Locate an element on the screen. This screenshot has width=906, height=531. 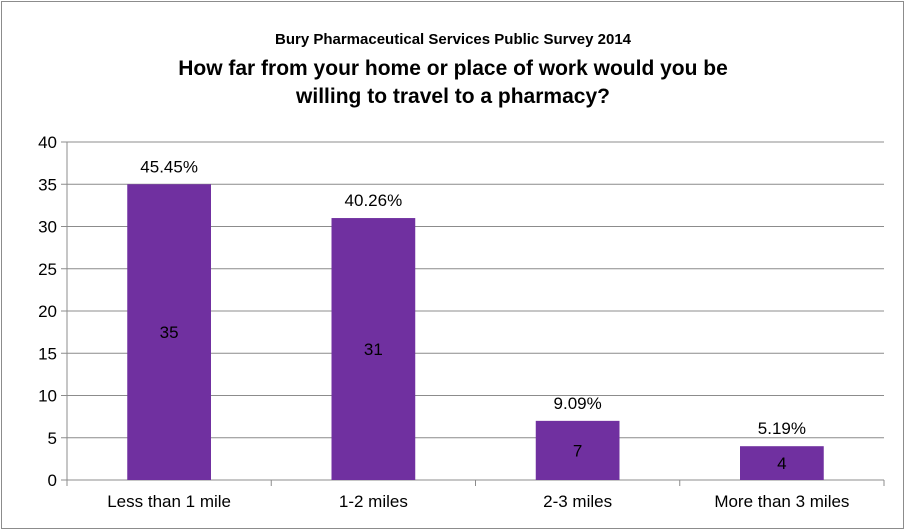
y-tick-label: 15 is located at coordinates (47, 353).